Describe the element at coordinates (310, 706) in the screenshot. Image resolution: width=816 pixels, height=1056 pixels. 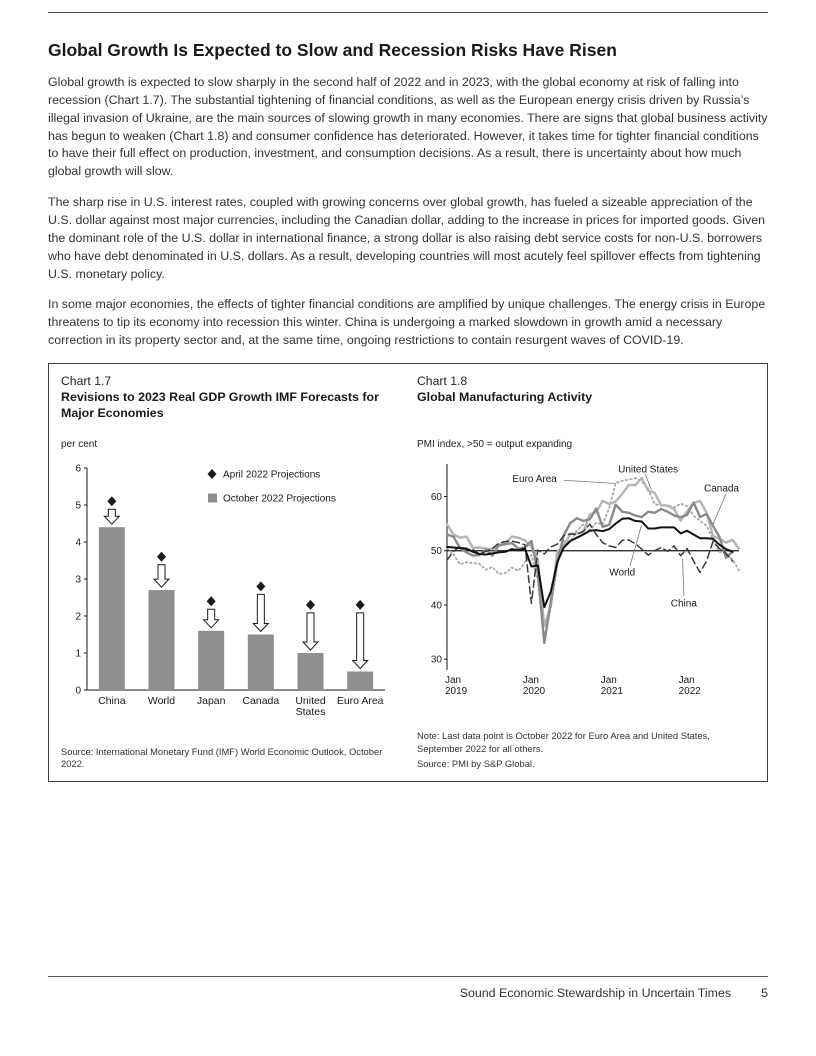
I see `category-label: United States` at that location.